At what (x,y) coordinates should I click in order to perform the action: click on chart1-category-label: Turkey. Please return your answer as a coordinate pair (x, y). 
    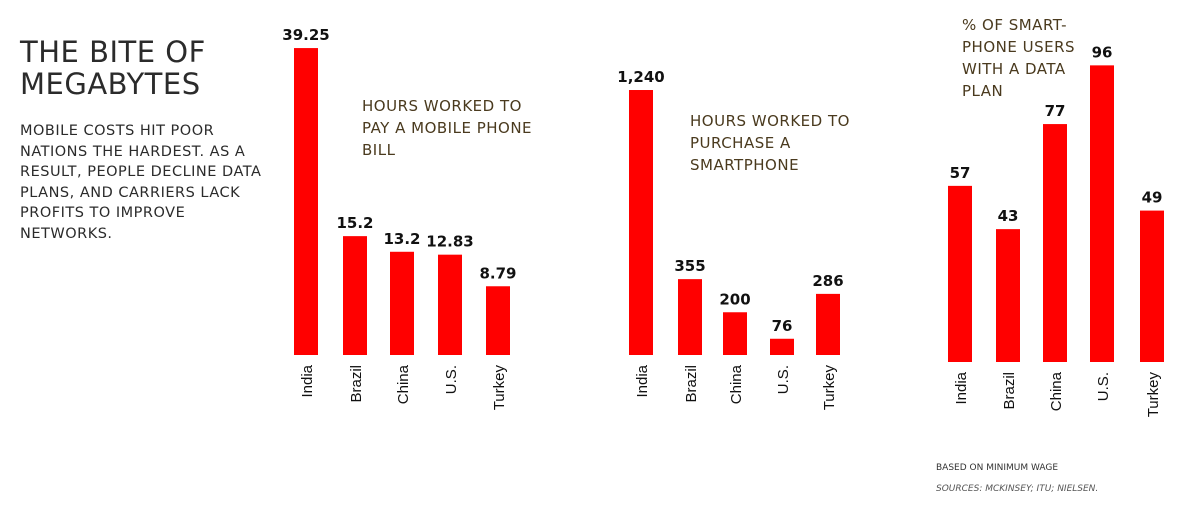
    Looking at the image, I should click on (499, 388).